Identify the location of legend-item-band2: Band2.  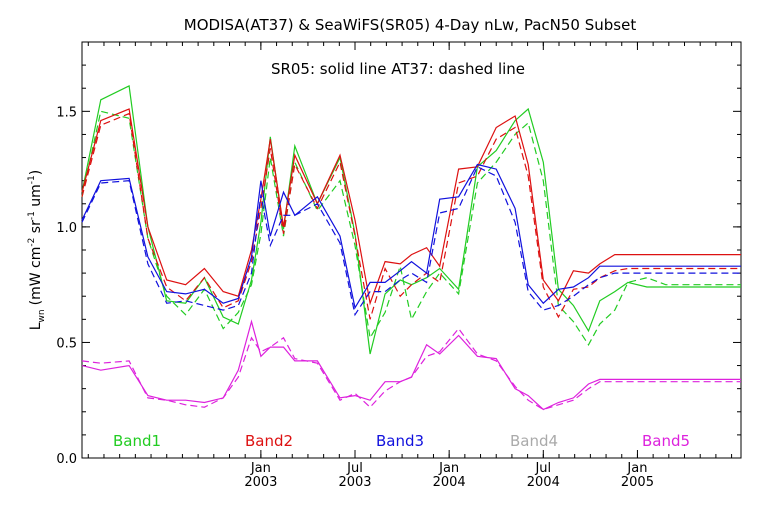
(269, 441).